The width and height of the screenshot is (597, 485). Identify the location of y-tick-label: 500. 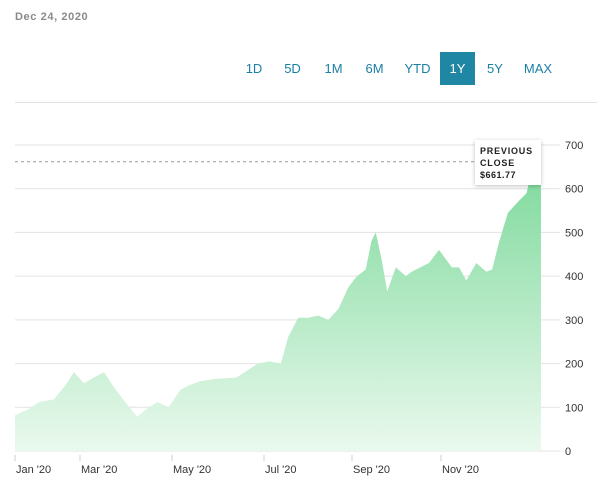
(574, 233).